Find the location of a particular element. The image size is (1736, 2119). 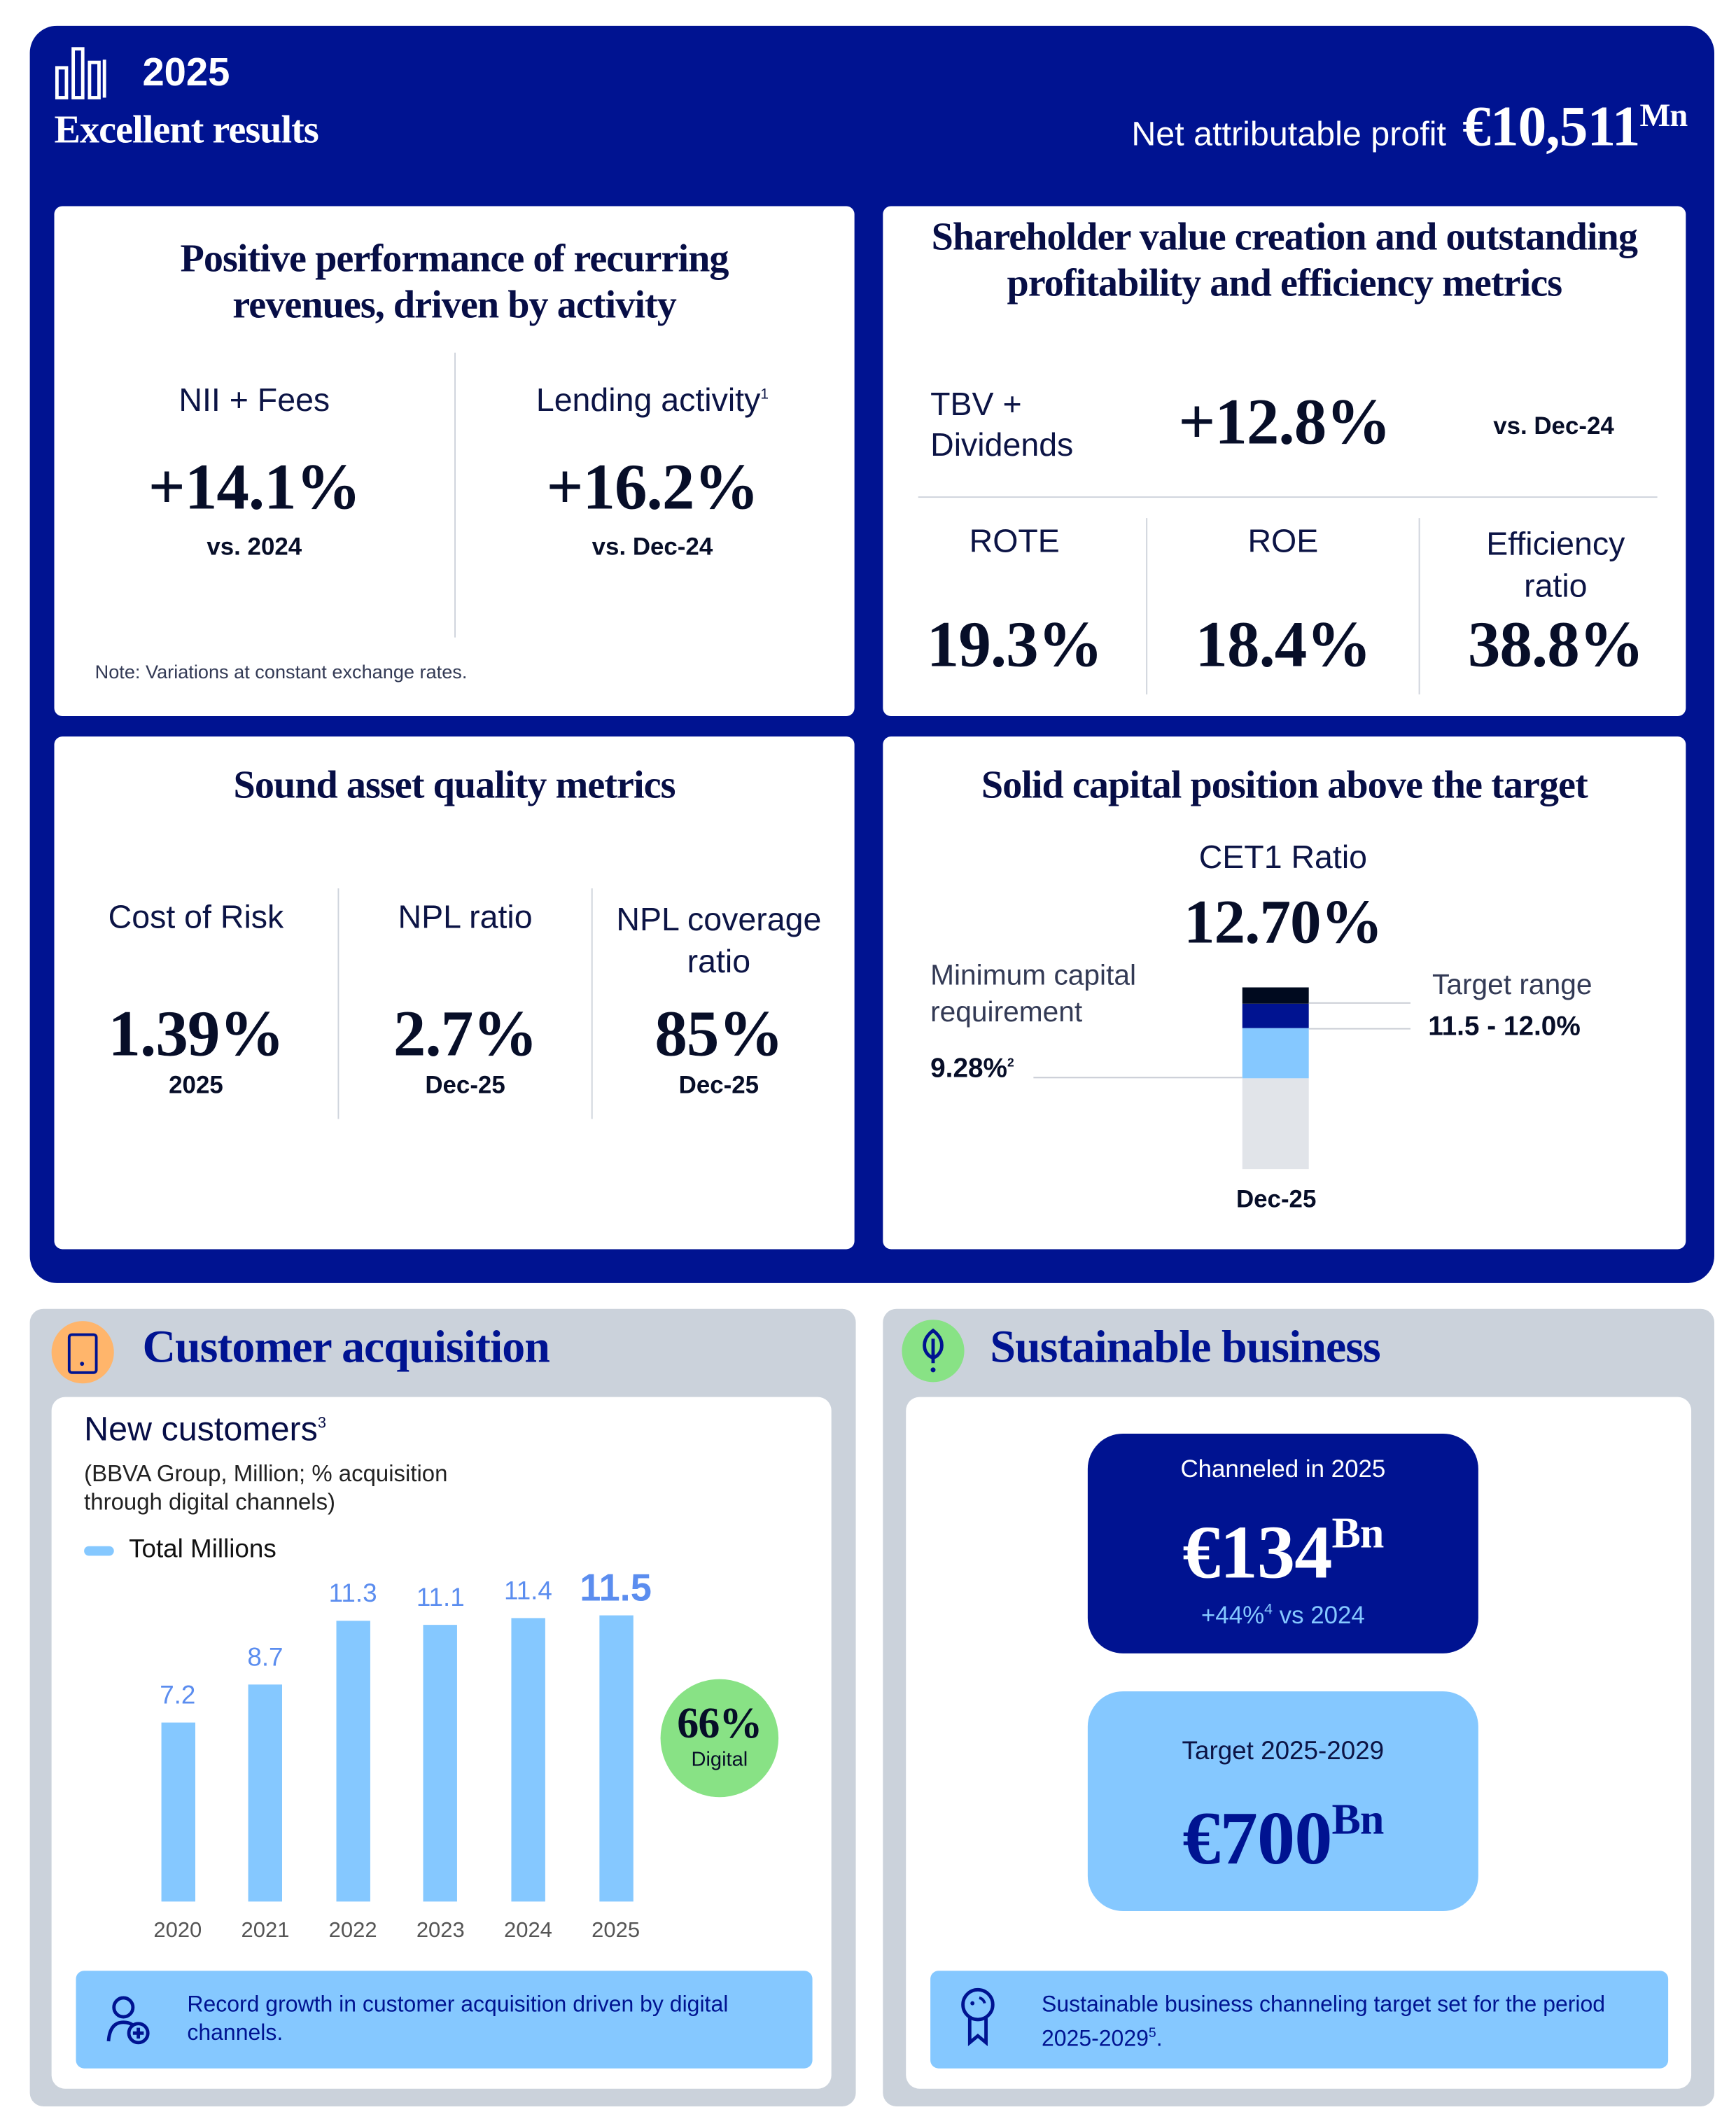

metric-nii-fees: NII + Fees +14.1% vs. 2024 is located at coordinates (255, 471).